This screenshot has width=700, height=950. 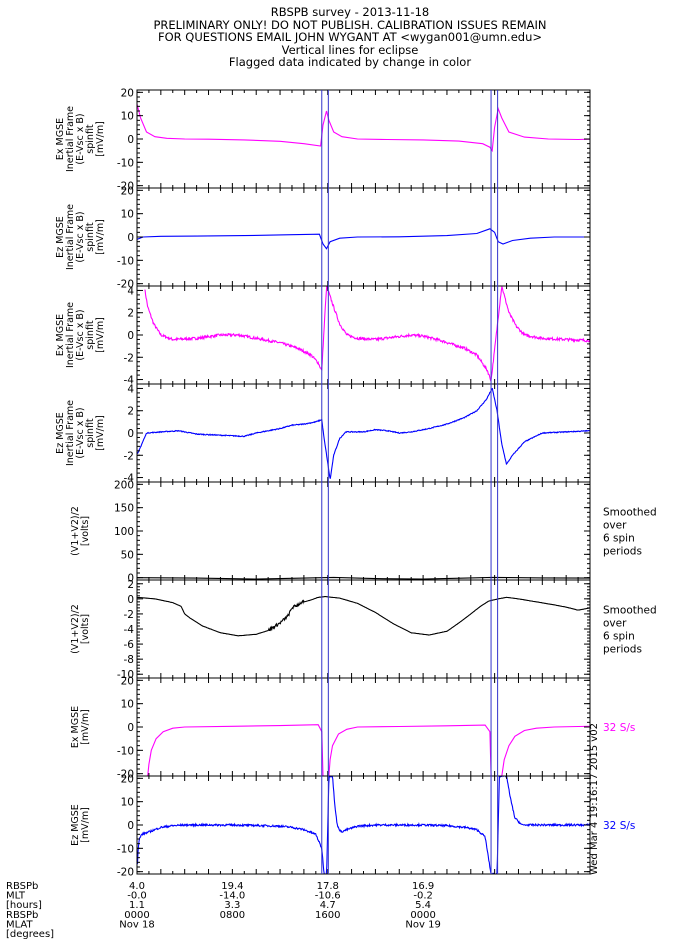 I want to click on footer-tick-value: -0.2, so click(x=423, y=896).